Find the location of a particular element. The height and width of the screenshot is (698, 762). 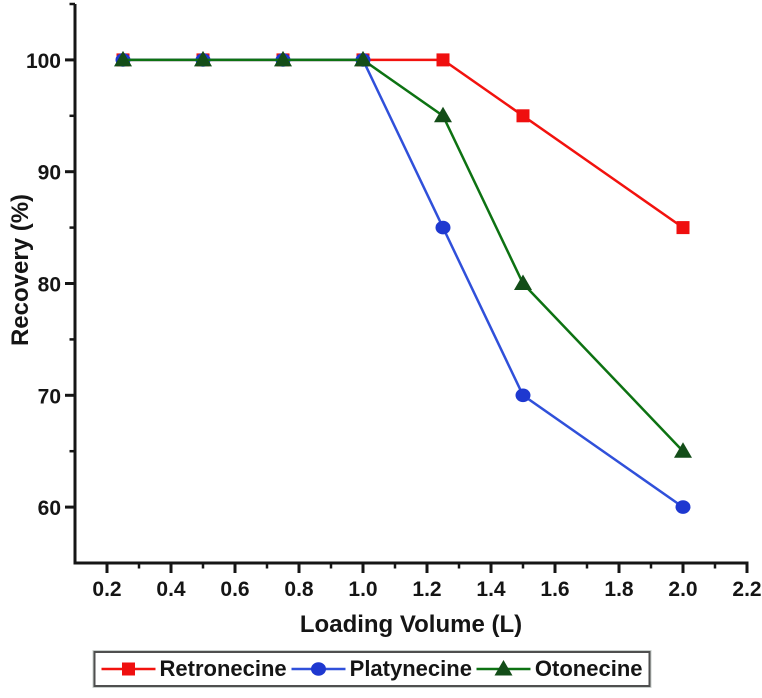

svg-text: 0.2 is located at coordinates (106, 589).